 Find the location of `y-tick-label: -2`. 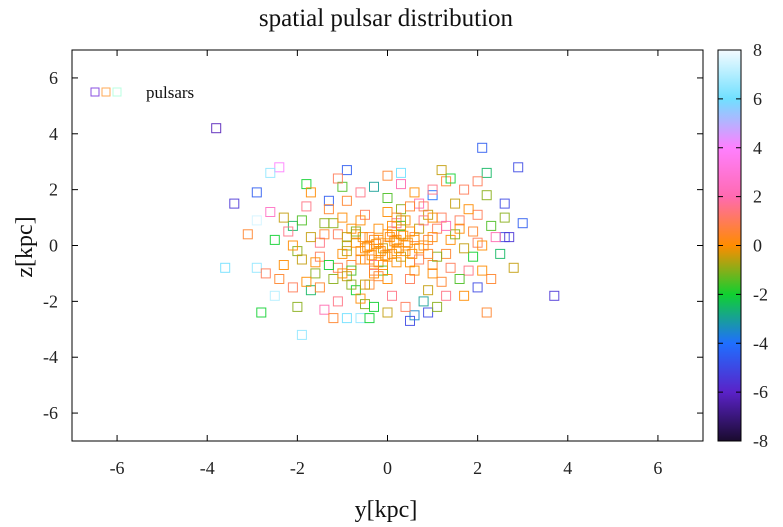

y-tick-label: -2 is located at coordinates (50, 301).